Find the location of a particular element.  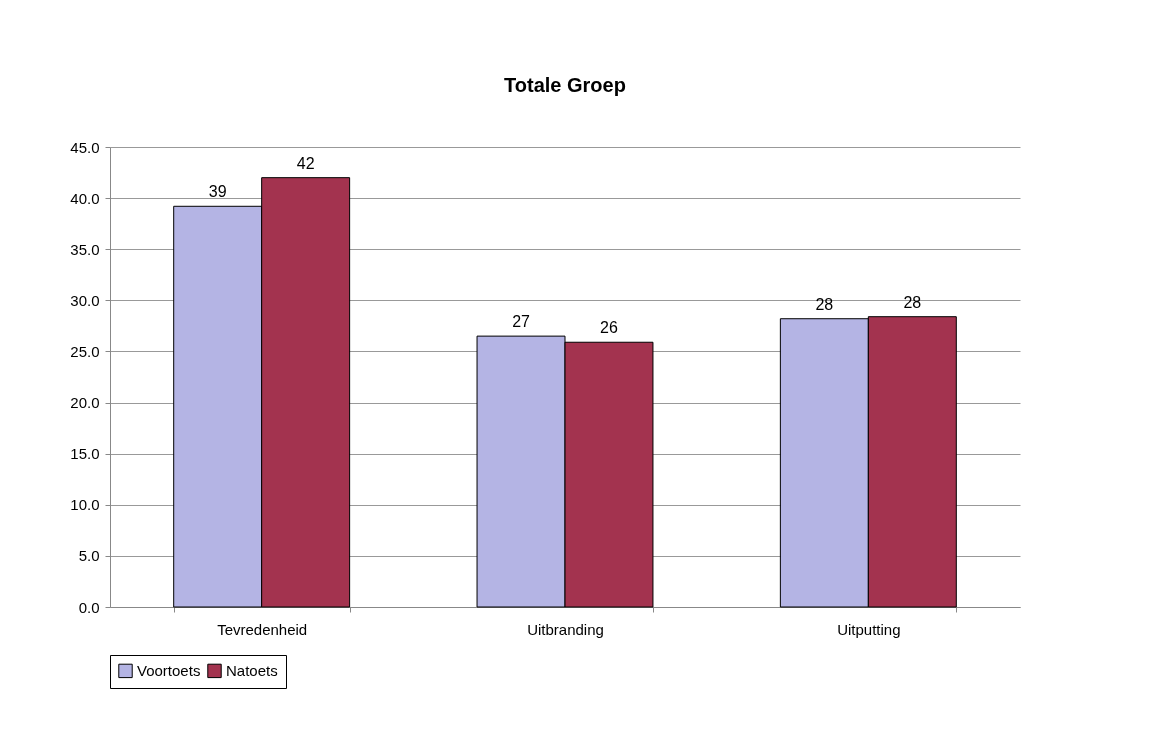

data-label: 39 is located at coordinates (217, 192).